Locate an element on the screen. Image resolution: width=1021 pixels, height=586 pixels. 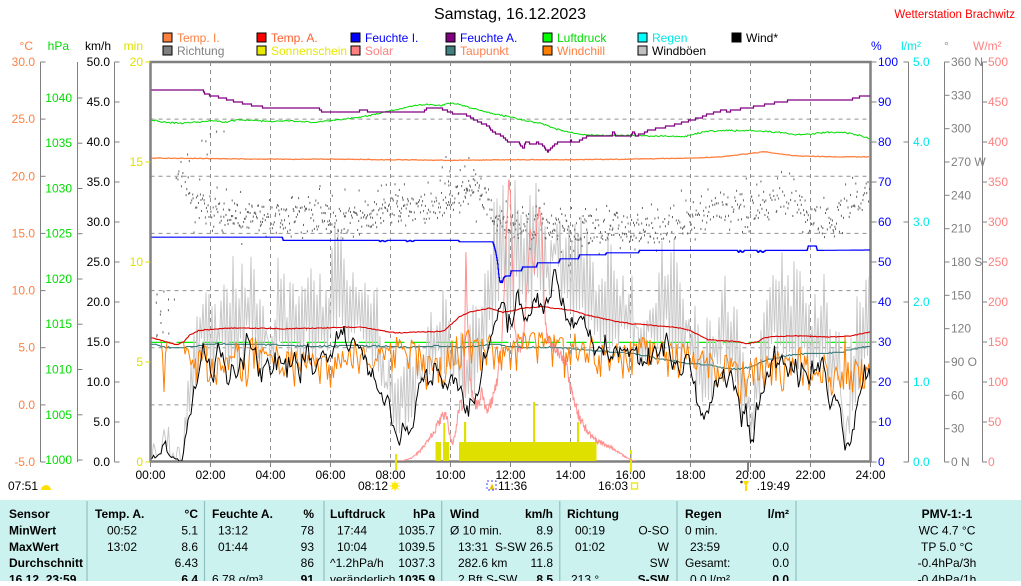
svg-text: Windchill is located at coordinates (581, 51).